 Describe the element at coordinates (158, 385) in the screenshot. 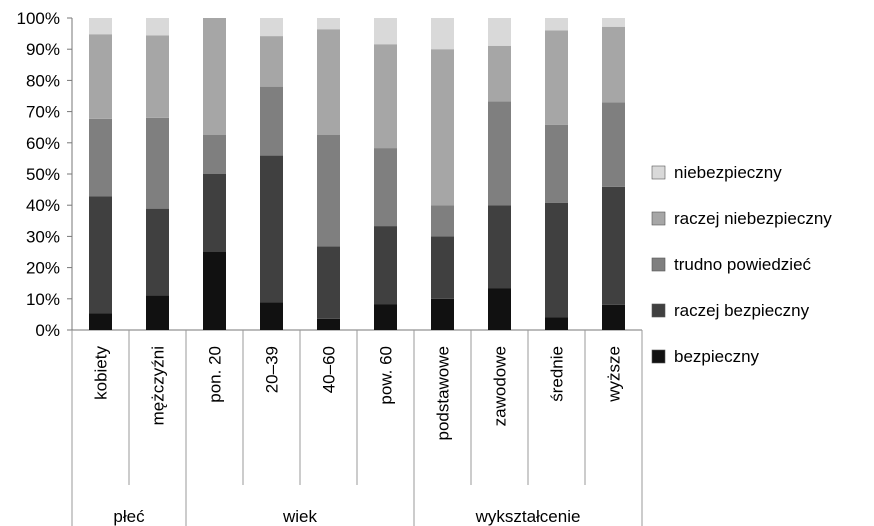

I see `x-category-label: mężczyźni` at that location.